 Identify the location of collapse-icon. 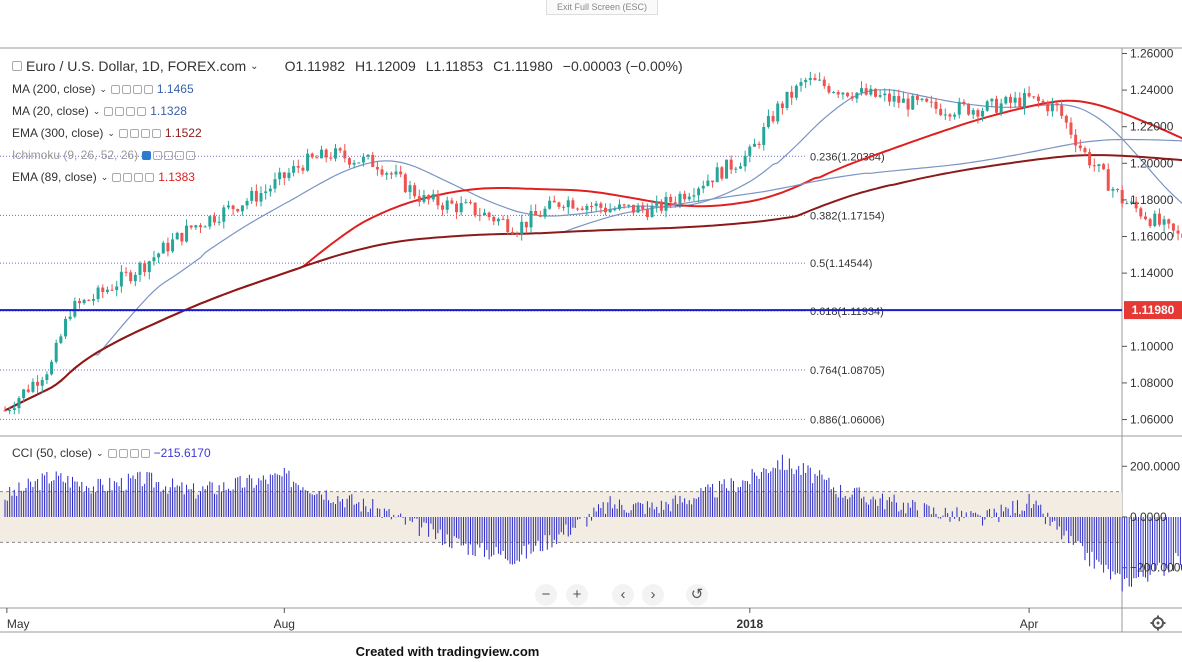
(17, 66).